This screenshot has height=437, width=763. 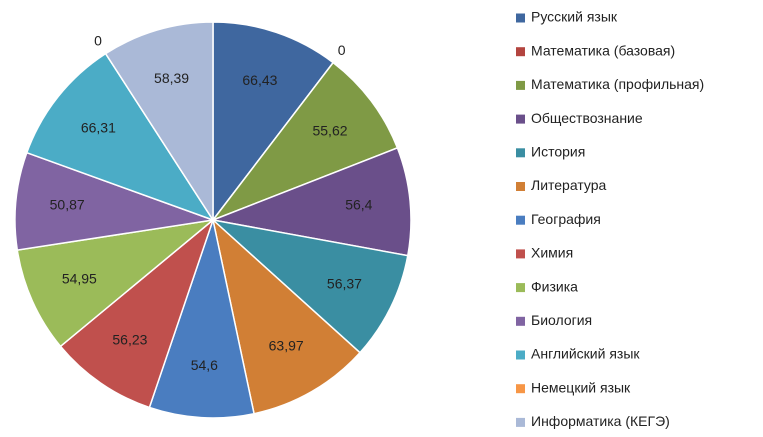 What do you see at coordinates (554, 286) in the screenshot?
I see `legend-label: Физика` at bounding box center [554, 286].